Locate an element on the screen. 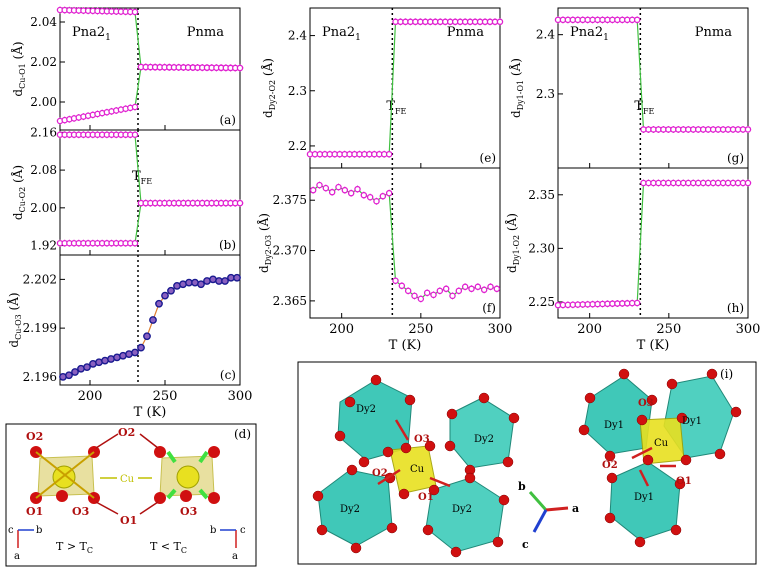 The image size is (763, 576). chart-f-xtick-label: 250 is located at coordinates (420, 329).